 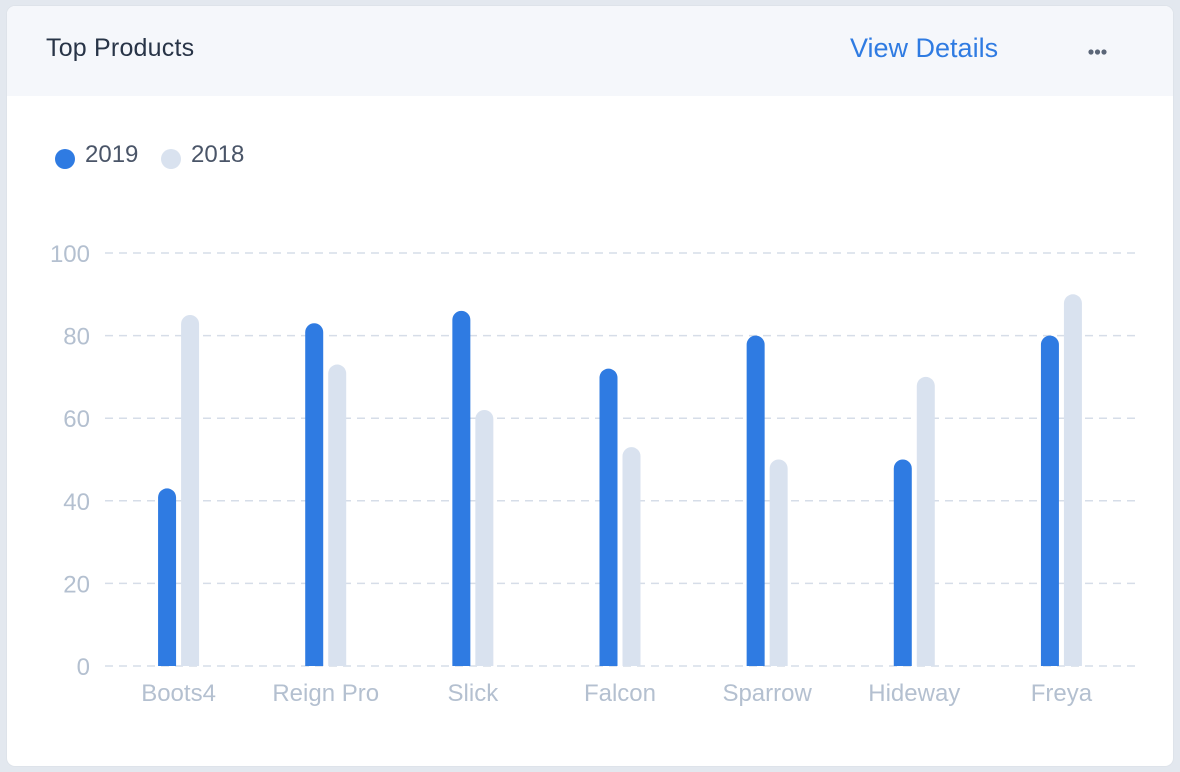 What do you see at coordinates (474, 693) in the screenshot?
I see `x-tick-label: Slick` at bounding box center [474, 693].